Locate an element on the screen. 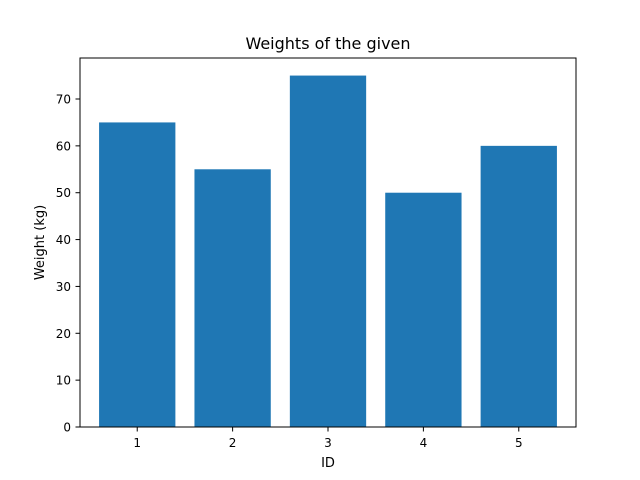  x-tick-label: 5 is located at coordinates (519, 443).